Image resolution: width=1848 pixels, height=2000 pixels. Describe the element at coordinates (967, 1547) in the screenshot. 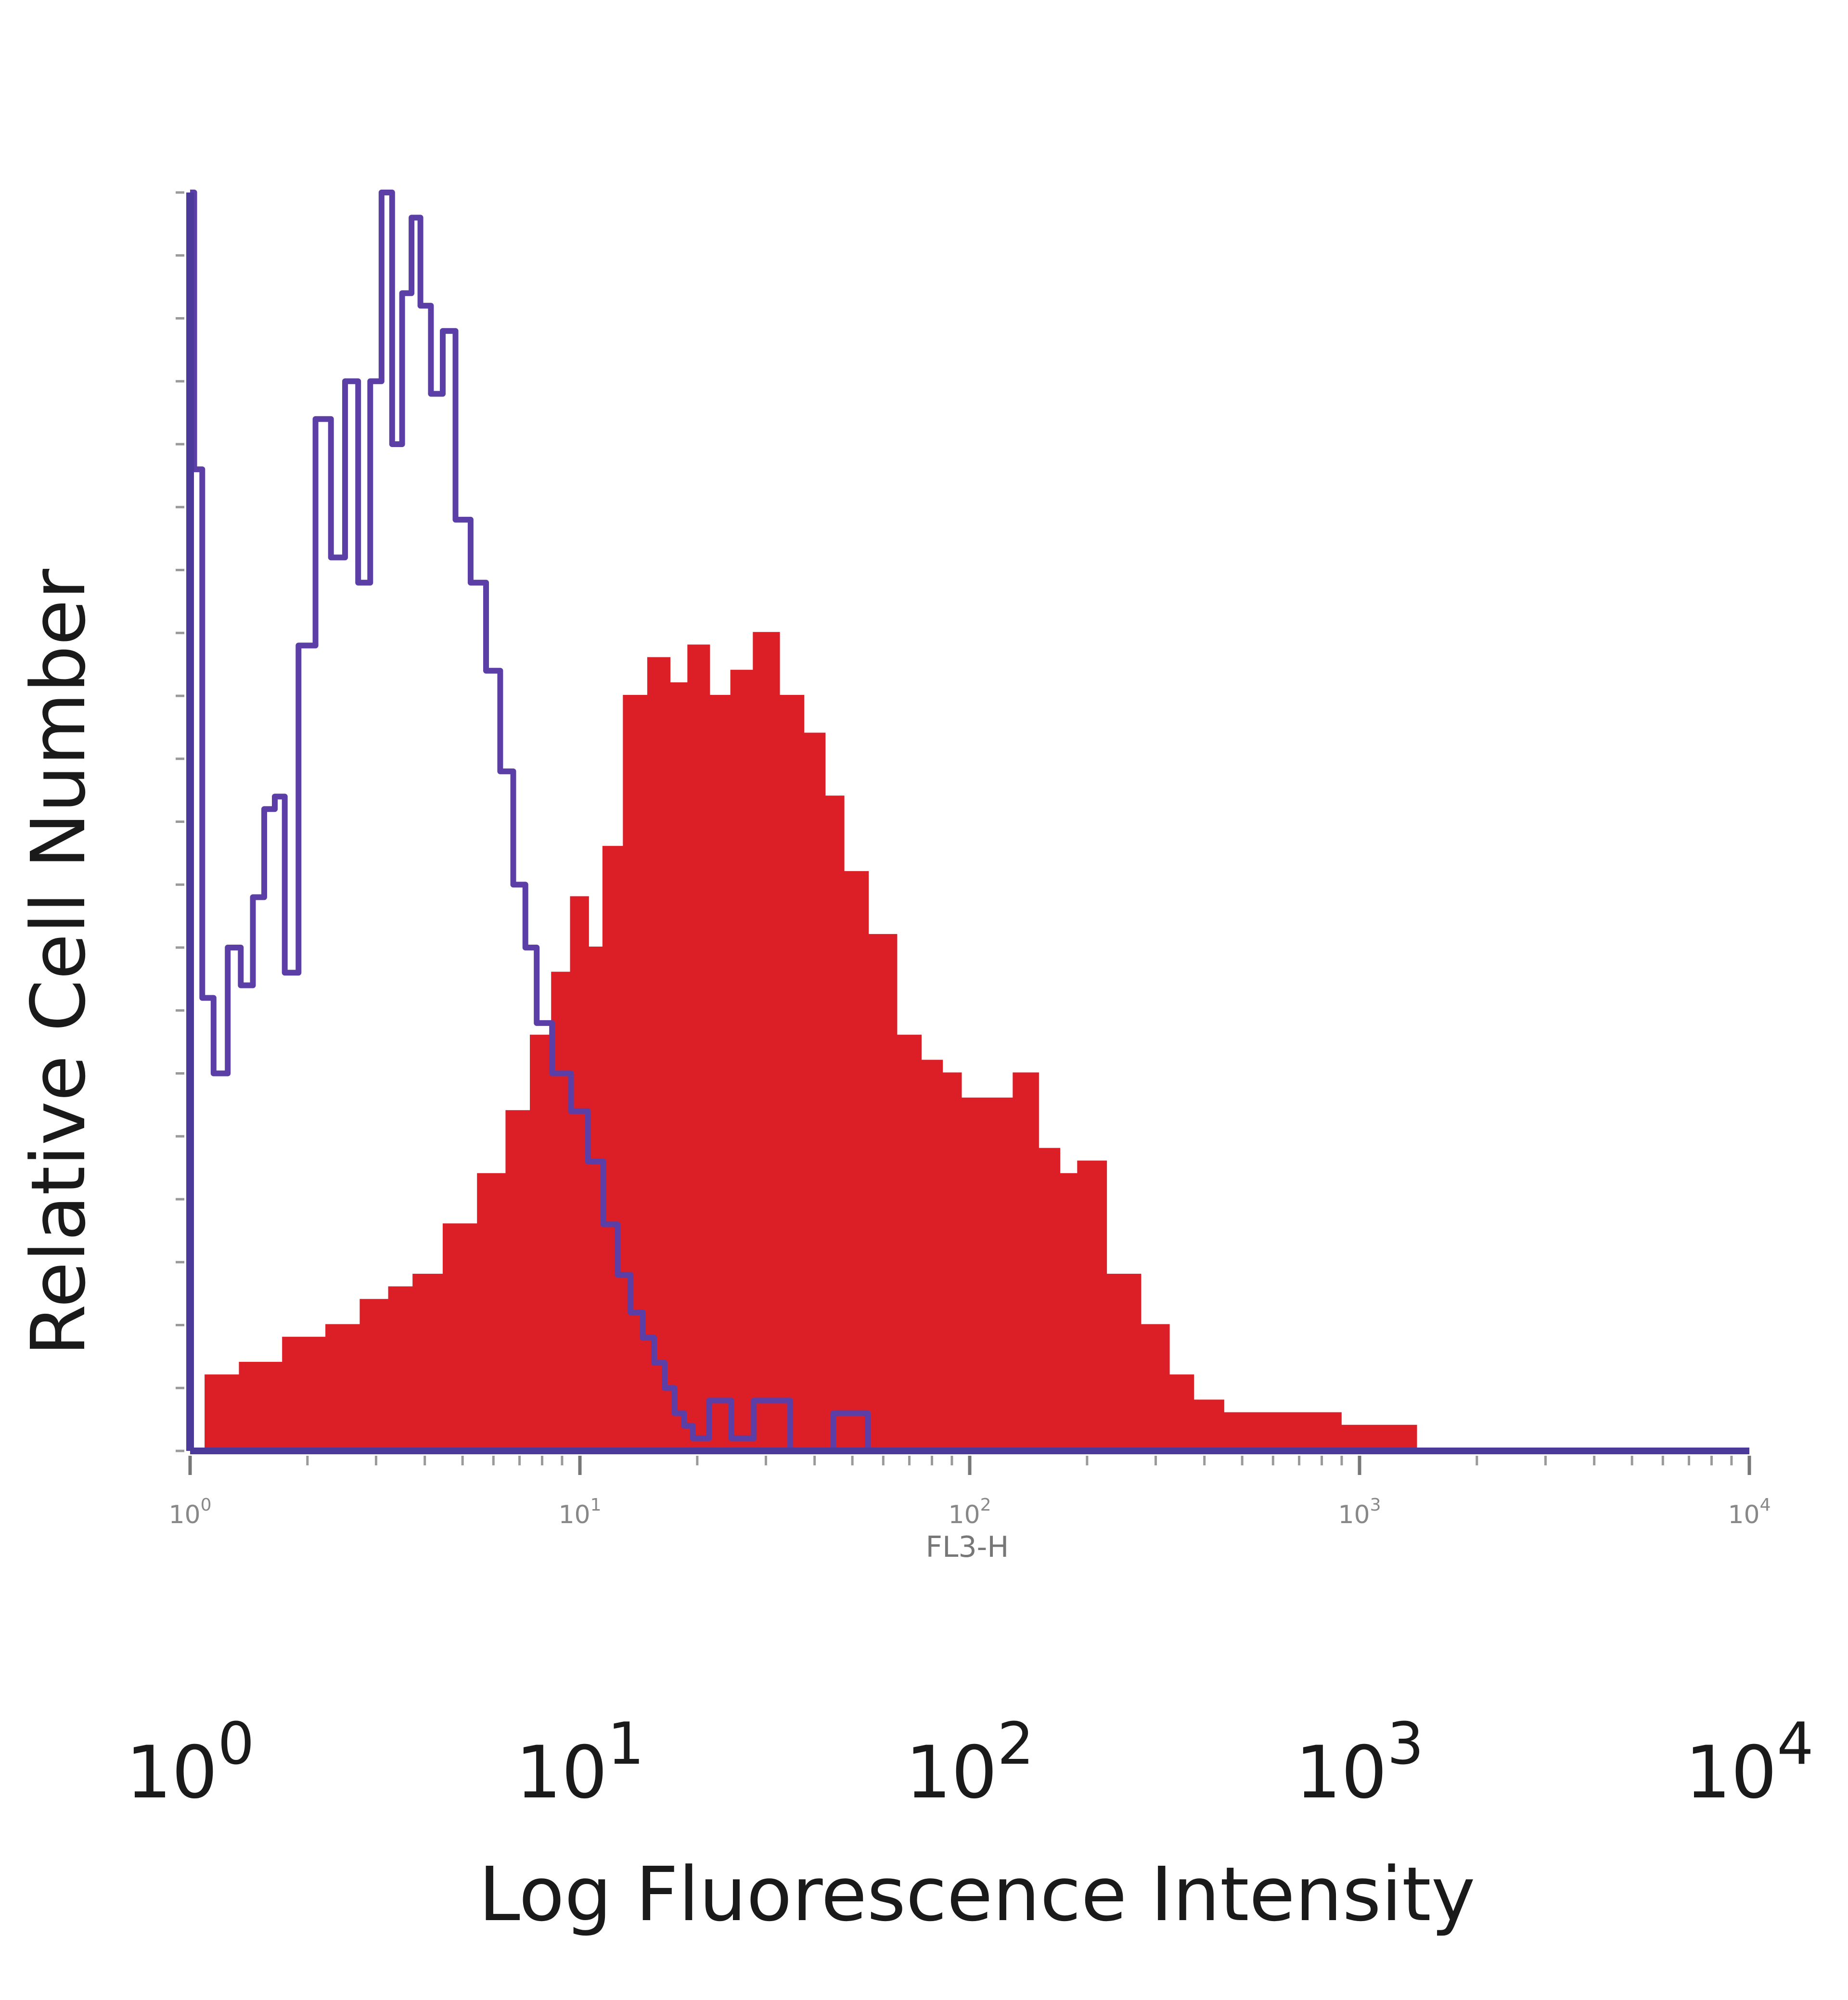

I see `inner-x-axis-label: FL3-H` at that location.